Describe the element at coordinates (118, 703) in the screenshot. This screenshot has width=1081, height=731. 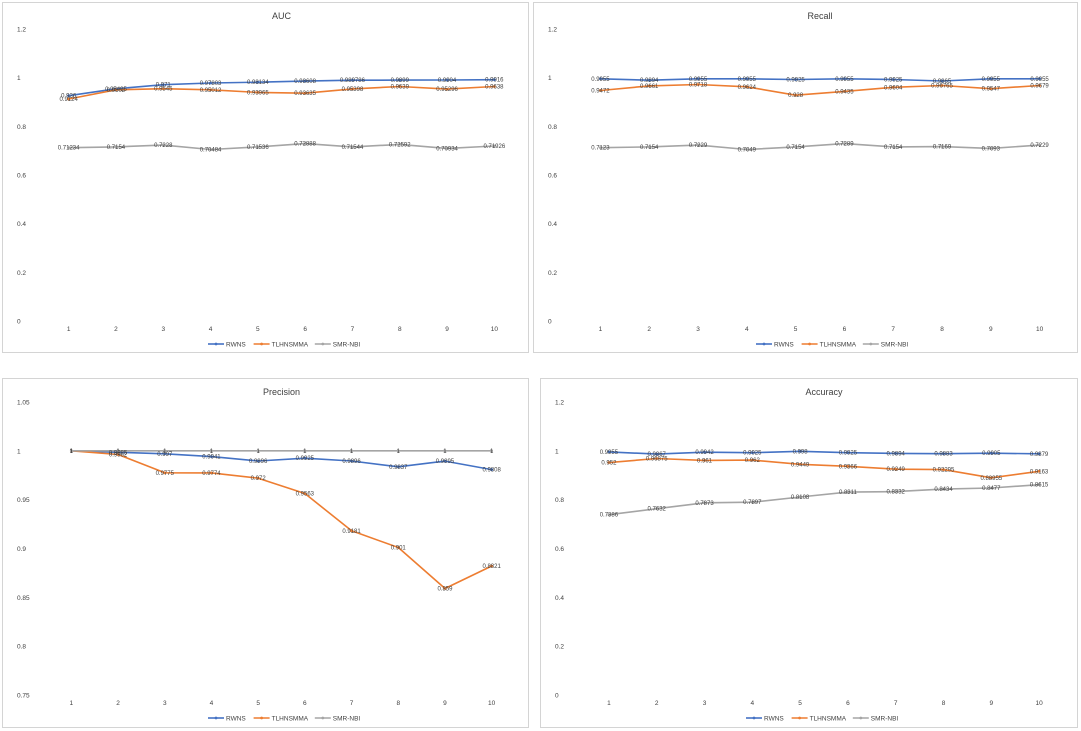
I see `x-tick-label: 2` at that location.